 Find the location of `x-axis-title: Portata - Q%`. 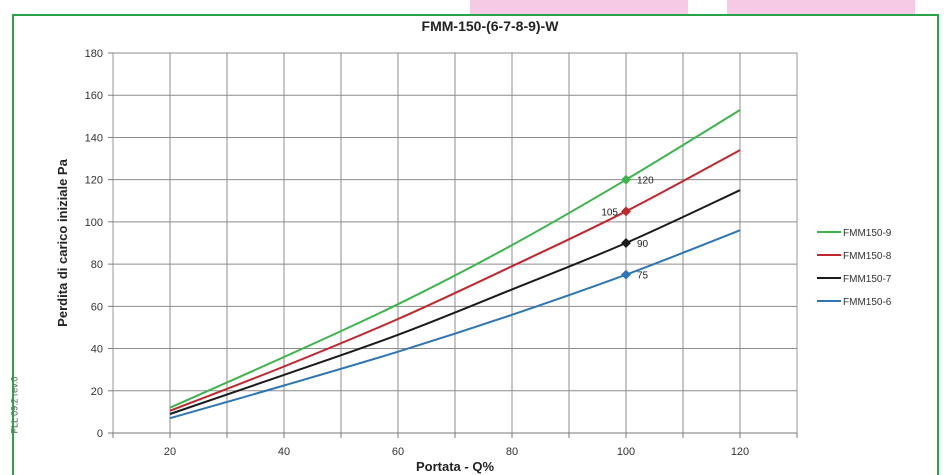

x-axis-title: Portata - Q% is located at coordinates (455, 466).